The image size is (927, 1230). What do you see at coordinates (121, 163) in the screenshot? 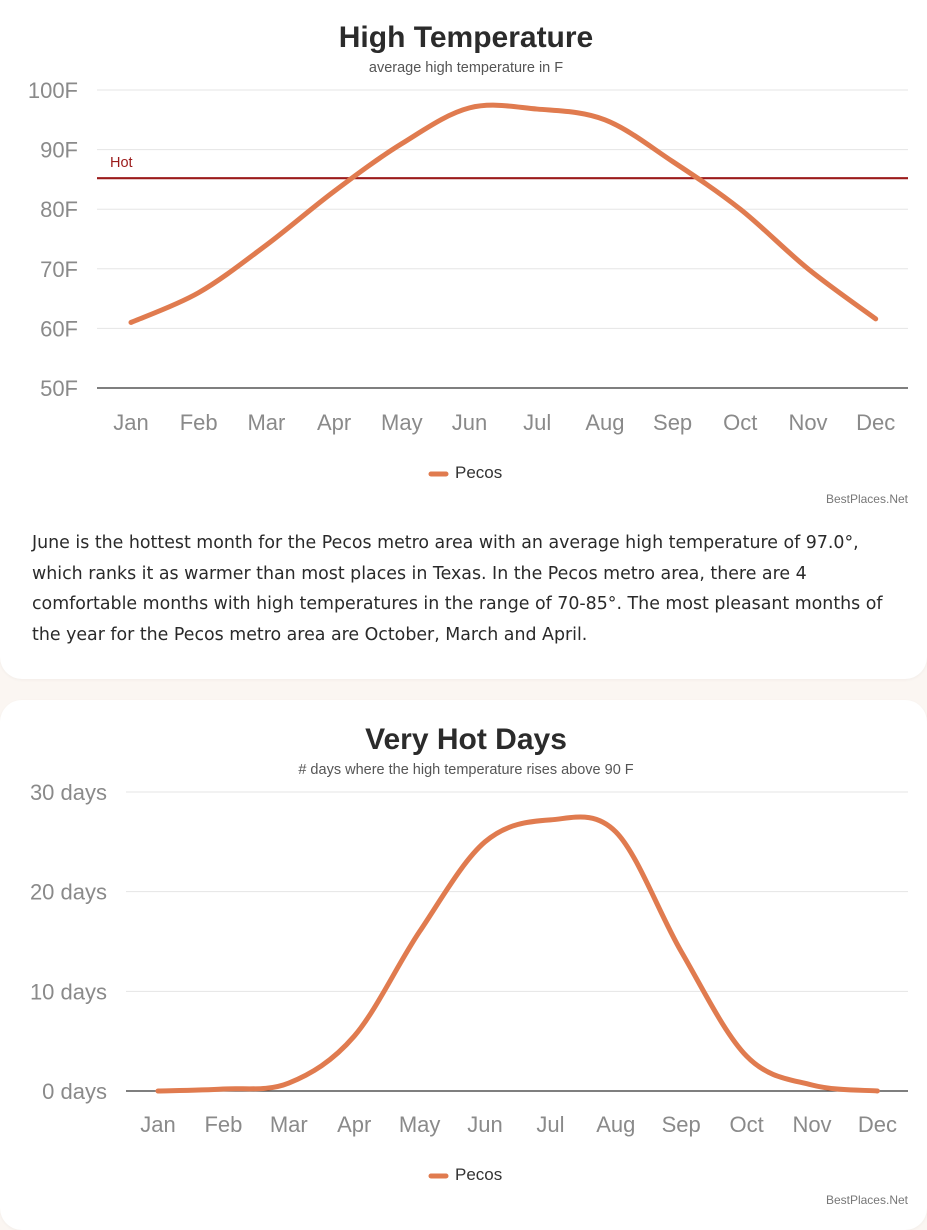
I see `hot-reference-label: Hot` at bounding box center [121, 163].